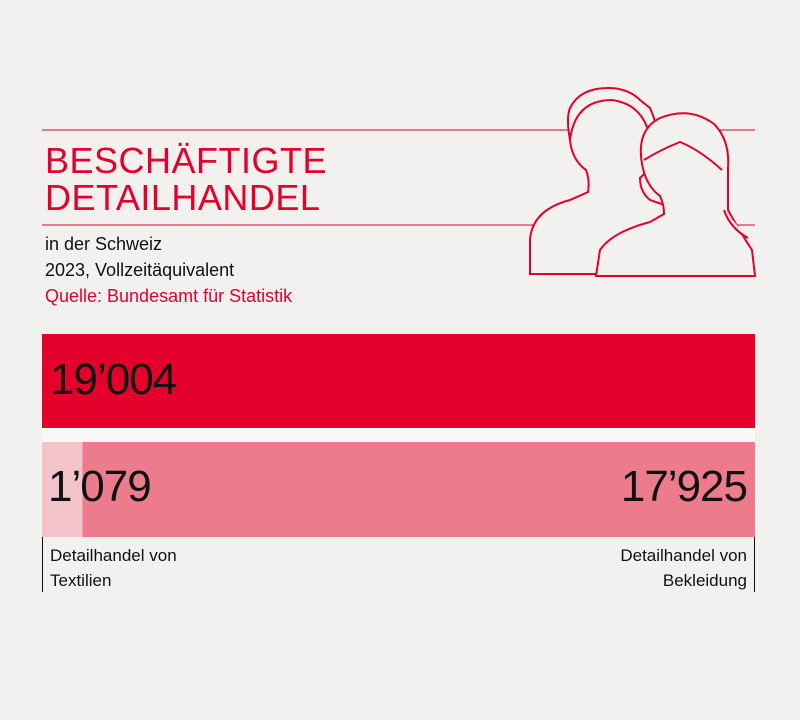  What do you see at coordinates (169, 296) in the screenshot?
I see `source: Quelle: Bundesamt für Statistik` at bounding box center [169, 296].